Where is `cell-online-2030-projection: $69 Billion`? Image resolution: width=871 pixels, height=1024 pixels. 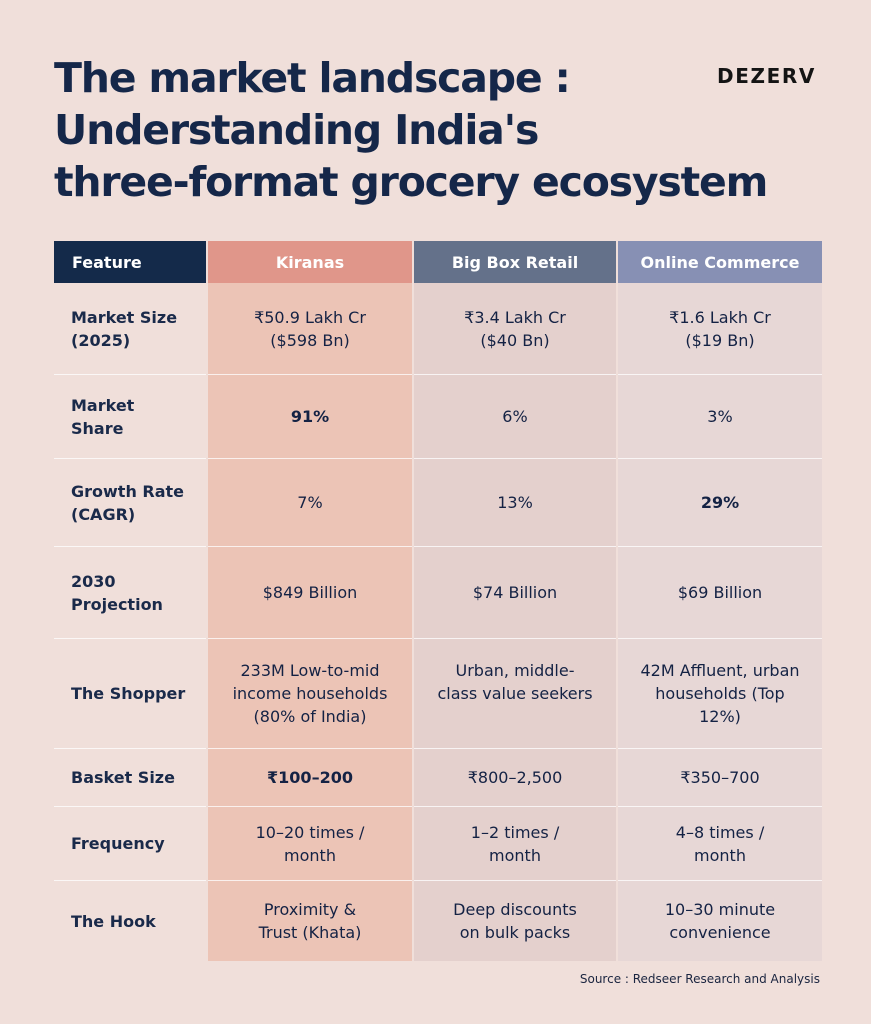 cell-online-2030-projection: $69 Billion is located at coordinates (720, 593).